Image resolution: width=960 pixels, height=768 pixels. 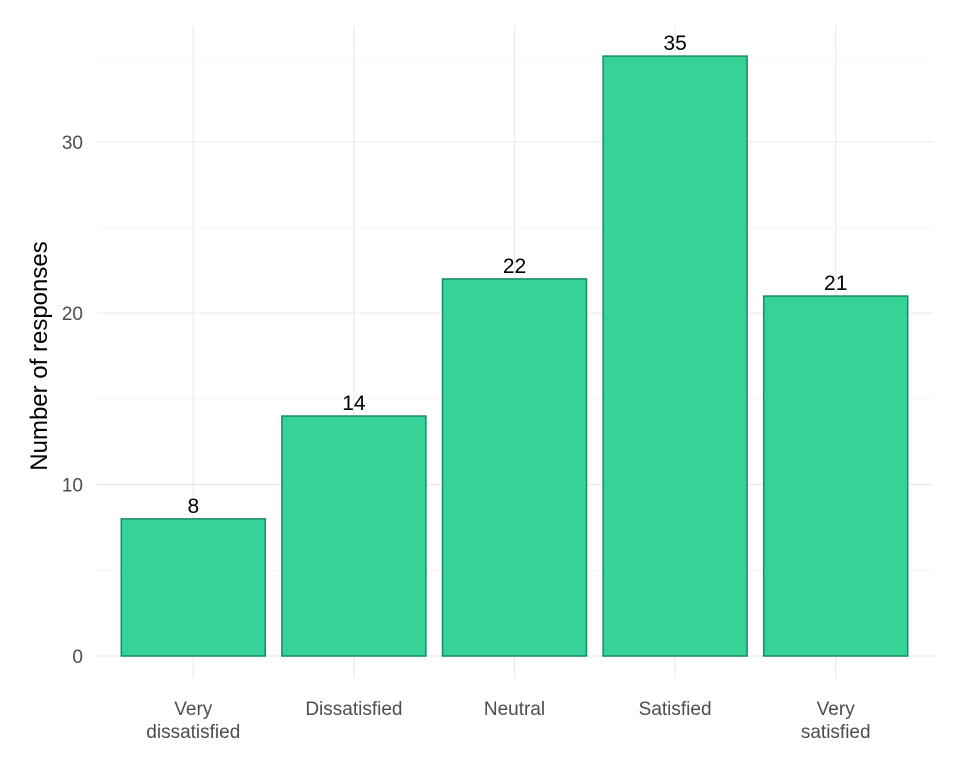 What do you see at coordinates (77, 657) in the screenshot?
I see `y-tick-label: 0` at bounding box center [77, 657].